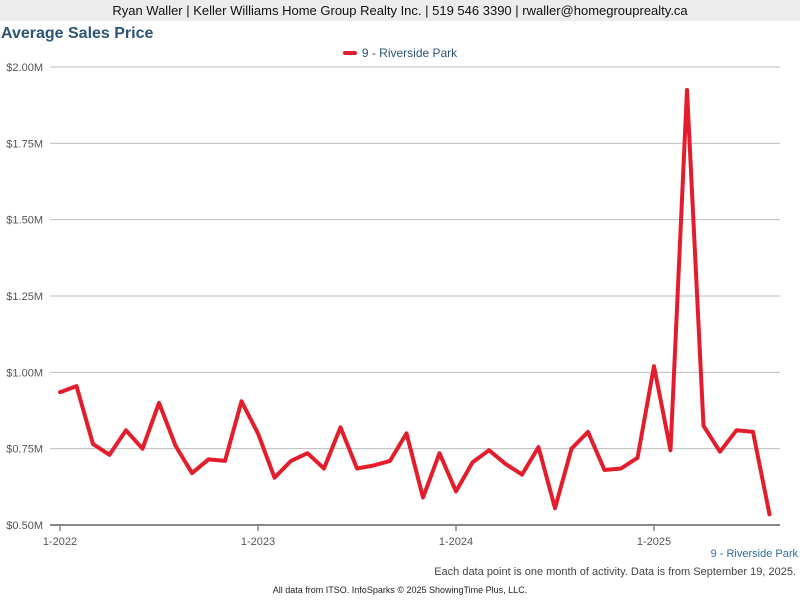 This screenshot has width=800, height=600. I want to click on y-tick-label: $1.75M, so click(24, 144).